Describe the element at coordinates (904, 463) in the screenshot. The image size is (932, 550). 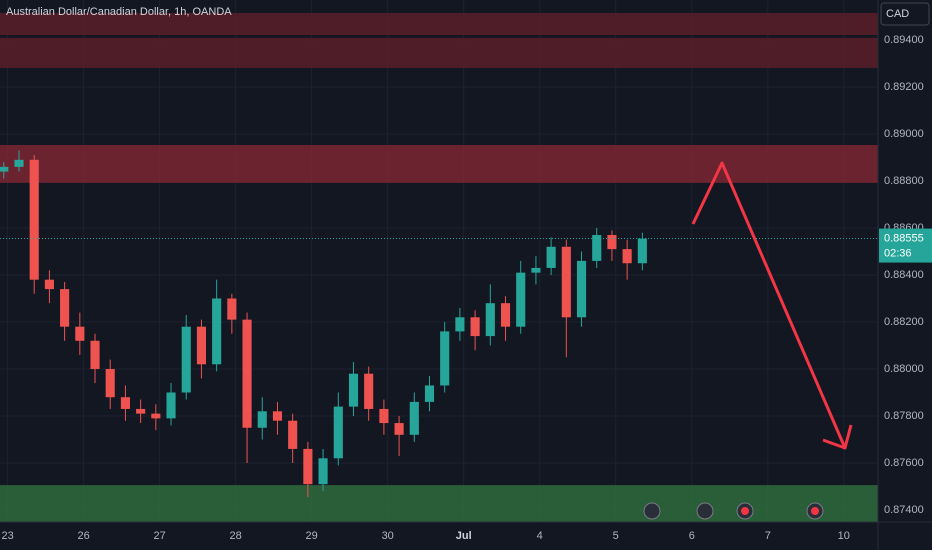
I see `y-tick-label: 0.87600` at that location.